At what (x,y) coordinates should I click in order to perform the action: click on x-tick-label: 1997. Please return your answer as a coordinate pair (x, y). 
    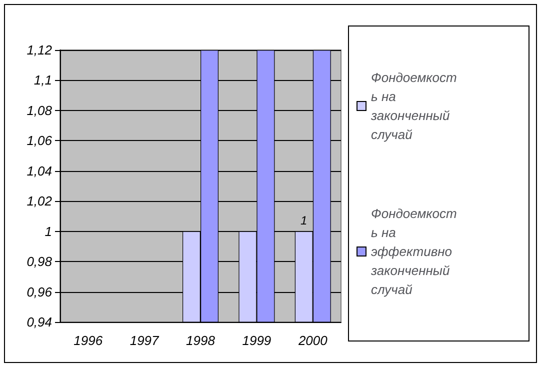
    Looking at the image, I should click on (145, 340).